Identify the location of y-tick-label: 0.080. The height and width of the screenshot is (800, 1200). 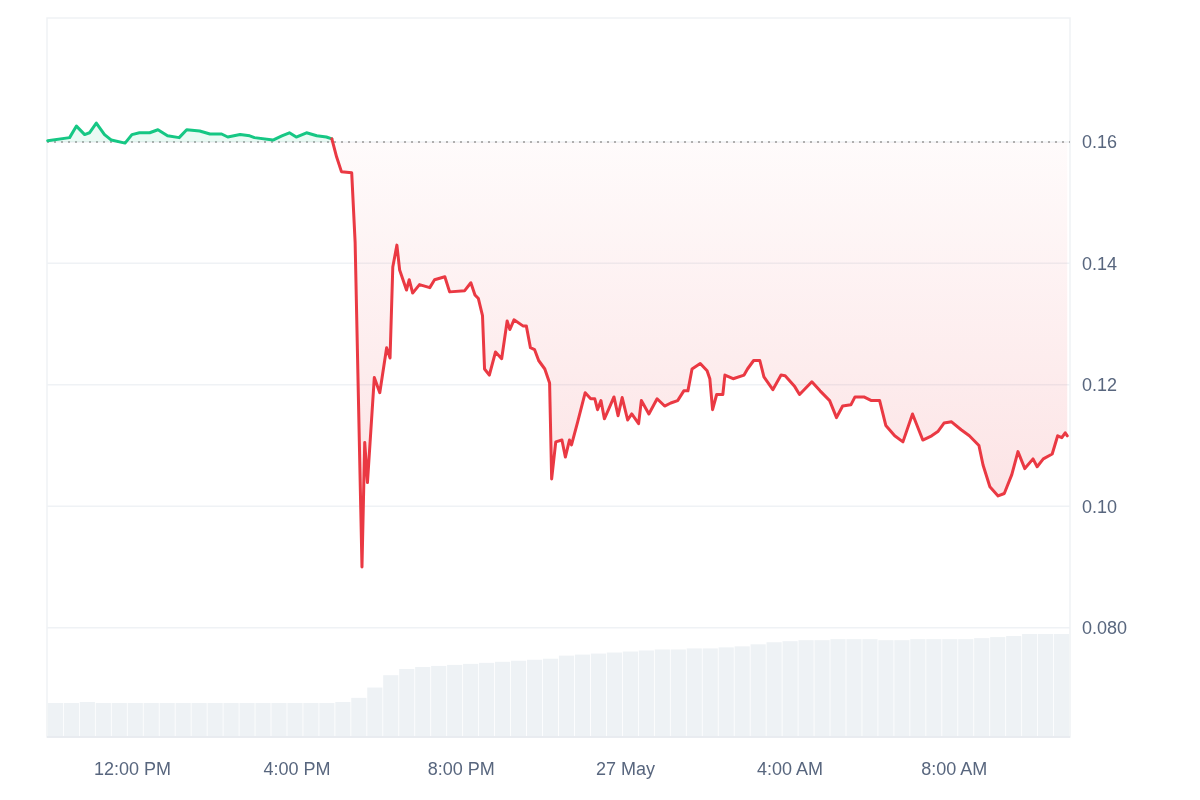
(1105, 627).